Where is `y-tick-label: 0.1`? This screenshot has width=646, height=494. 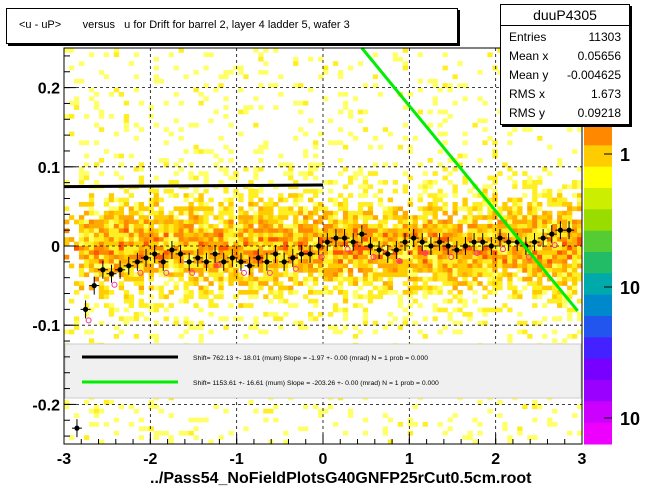 y-tick-label: 0.1 is located at coordinates (49, 168).